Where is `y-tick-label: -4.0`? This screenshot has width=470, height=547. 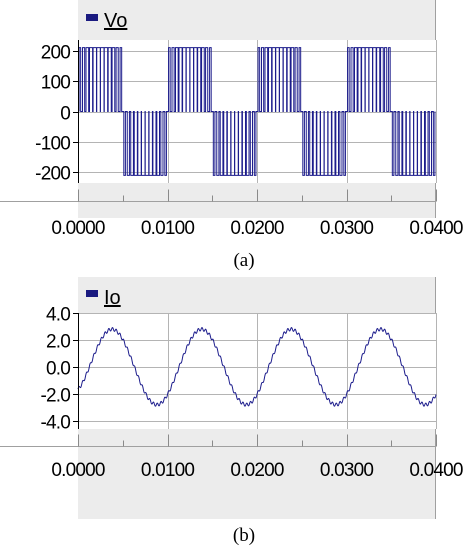 y-tick-label: -4.0 is located at coordinates (55, 423).